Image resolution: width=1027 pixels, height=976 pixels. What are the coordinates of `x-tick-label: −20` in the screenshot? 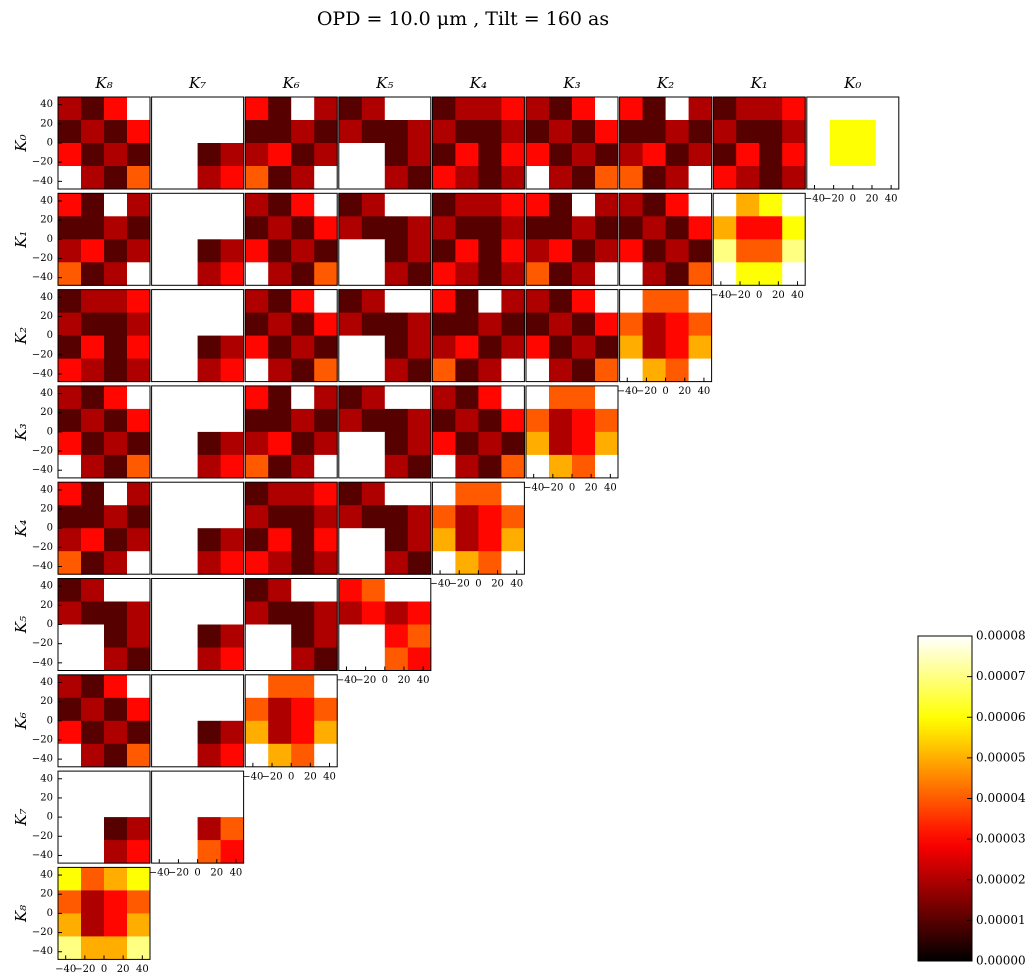 It's located at (552, 487).